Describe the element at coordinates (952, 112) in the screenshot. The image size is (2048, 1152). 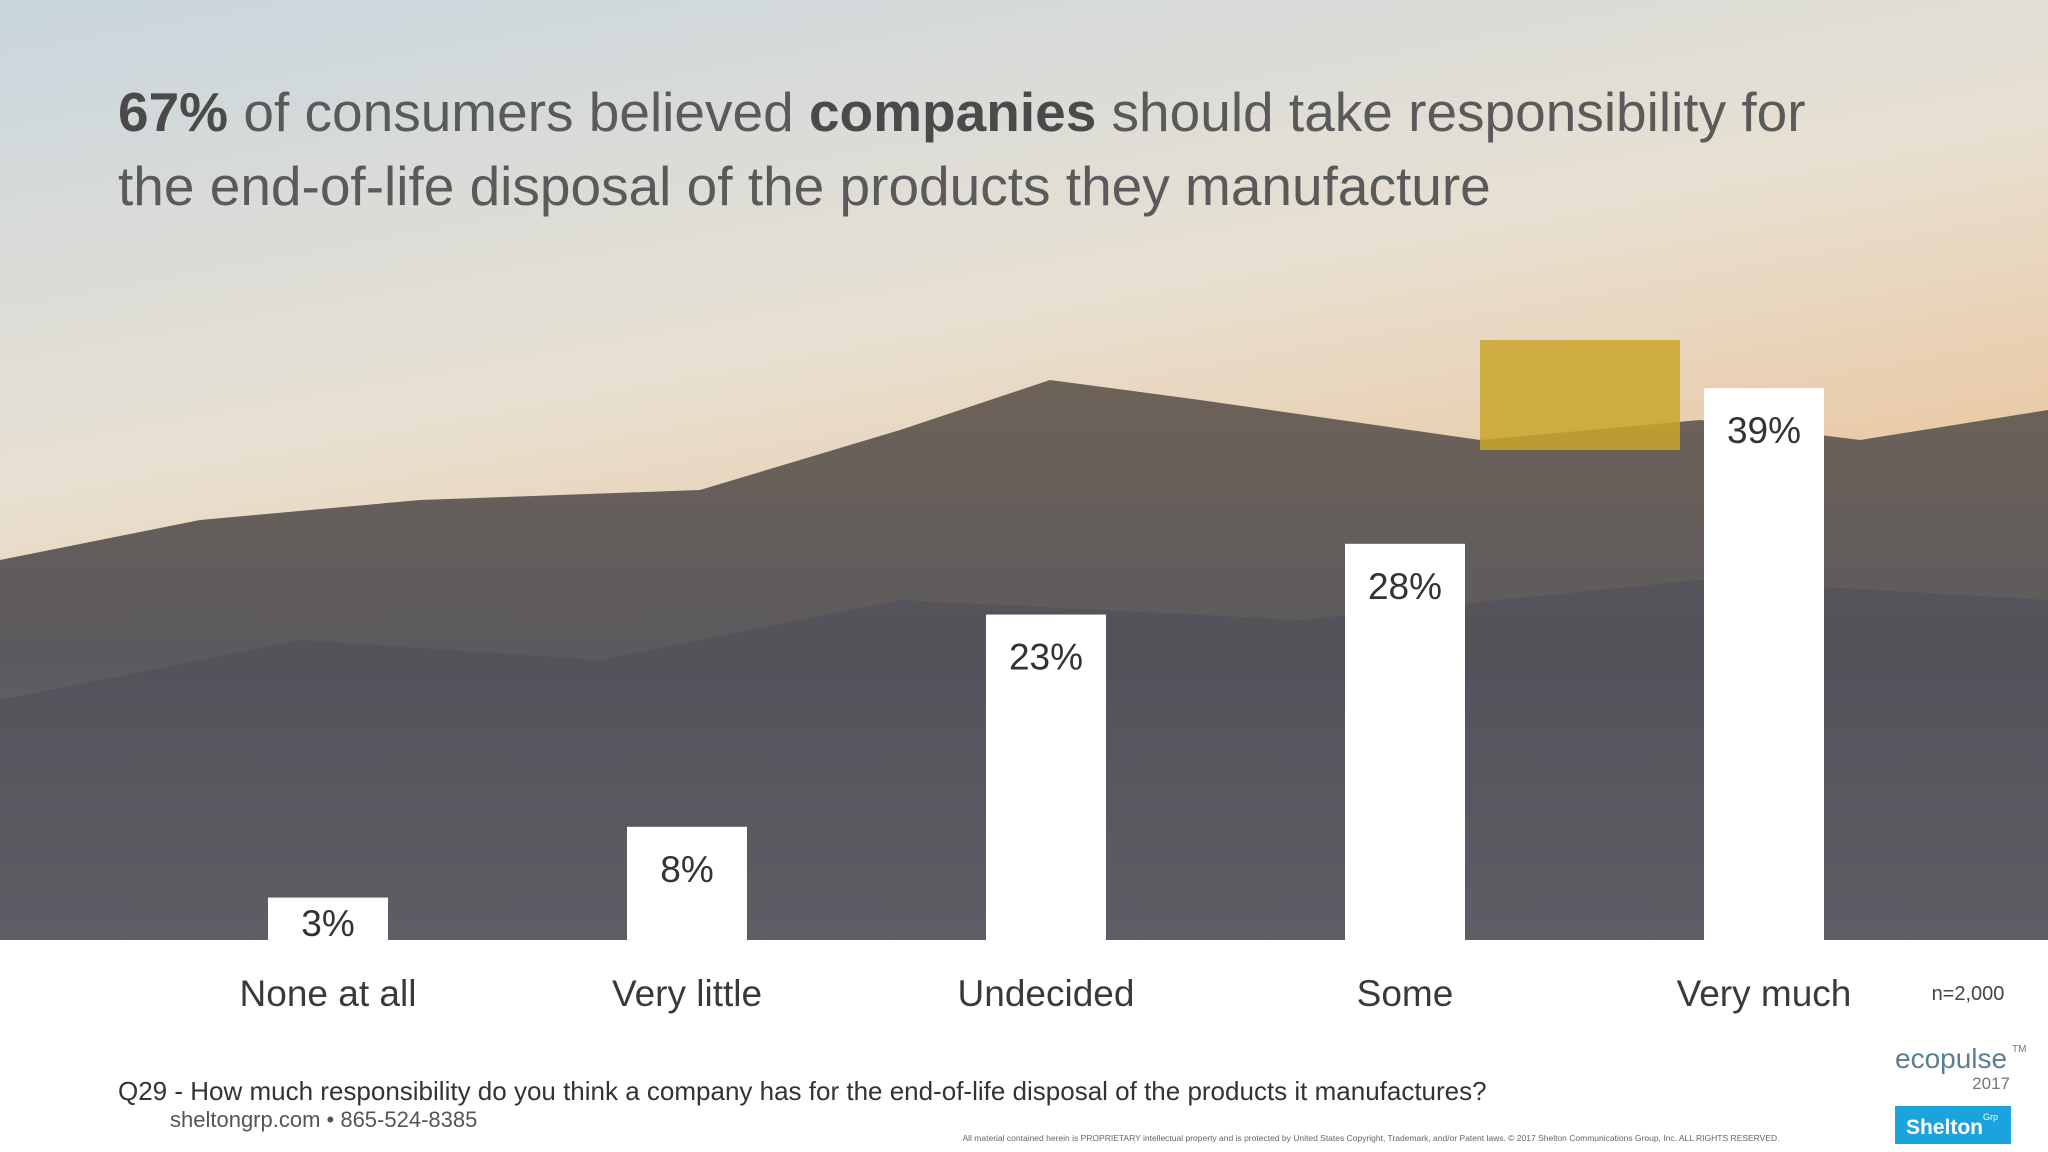
I see `title-part: companies` at that location.